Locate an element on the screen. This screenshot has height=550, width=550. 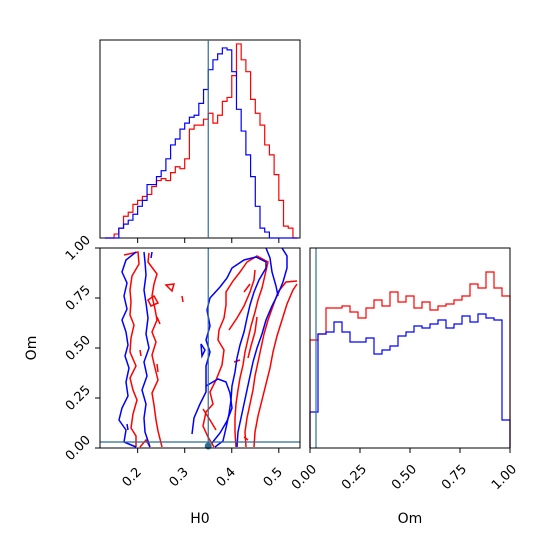
h0-histogram-series is located at coordinates (201, 141).